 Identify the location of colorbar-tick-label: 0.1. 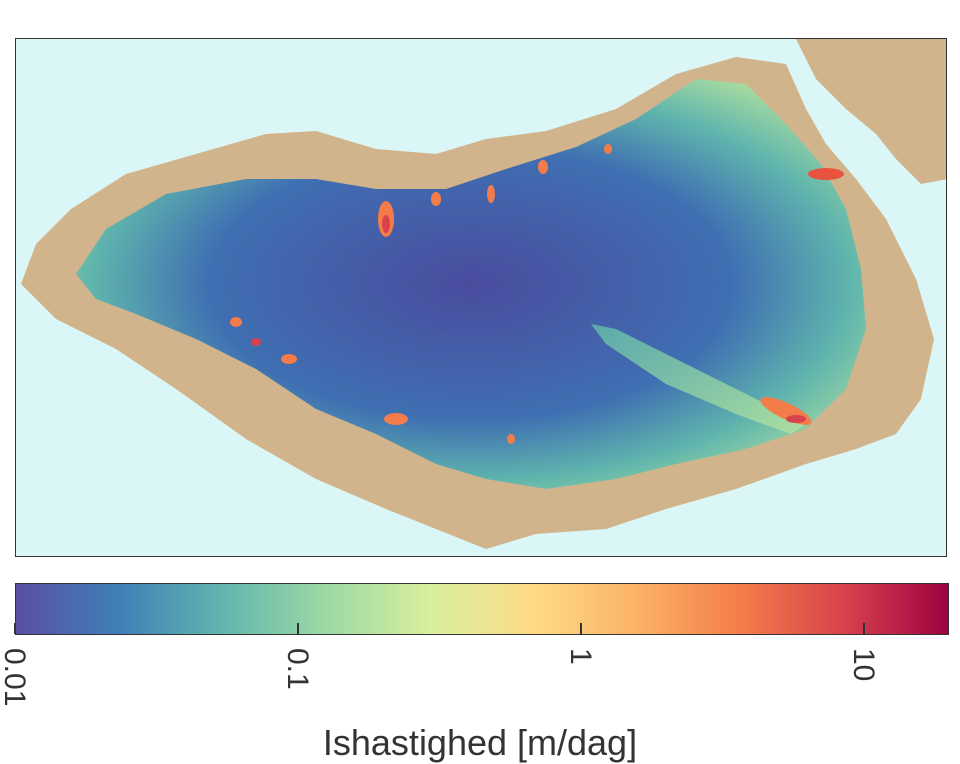
(297, 669).